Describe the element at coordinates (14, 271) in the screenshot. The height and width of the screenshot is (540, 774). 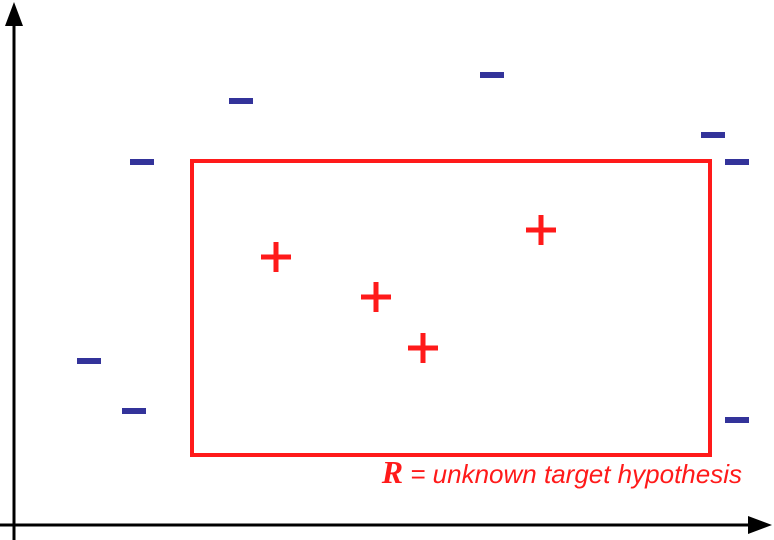
I see `y-axis` at that location.